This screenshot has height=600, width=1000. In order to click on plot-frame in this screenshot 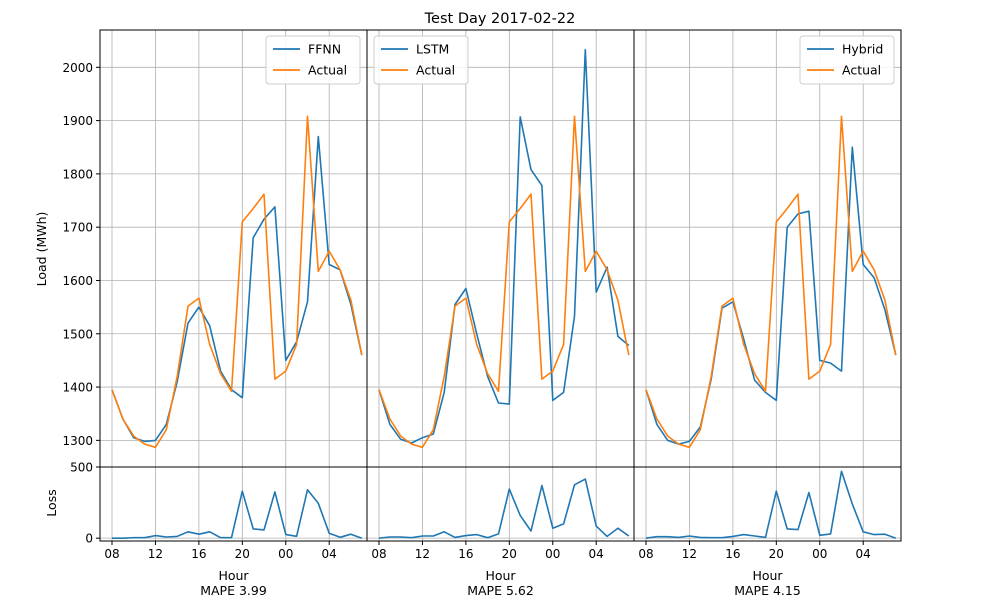, I will do `click(767, 504)`.